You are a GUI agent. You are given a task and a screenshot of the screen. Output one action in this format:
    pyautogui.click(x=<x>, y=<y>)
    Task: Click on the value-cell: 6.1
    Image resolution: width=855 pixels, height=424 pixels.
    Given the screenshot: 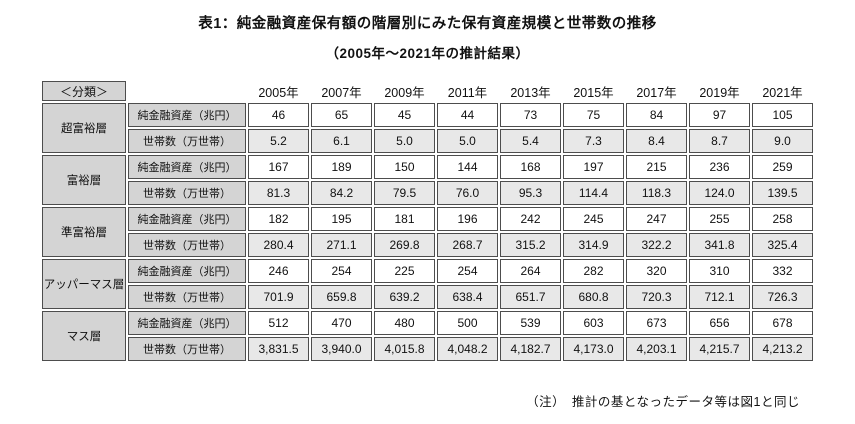 What is the action you would take?
    pyautogui.click(x=341, y=141)
    